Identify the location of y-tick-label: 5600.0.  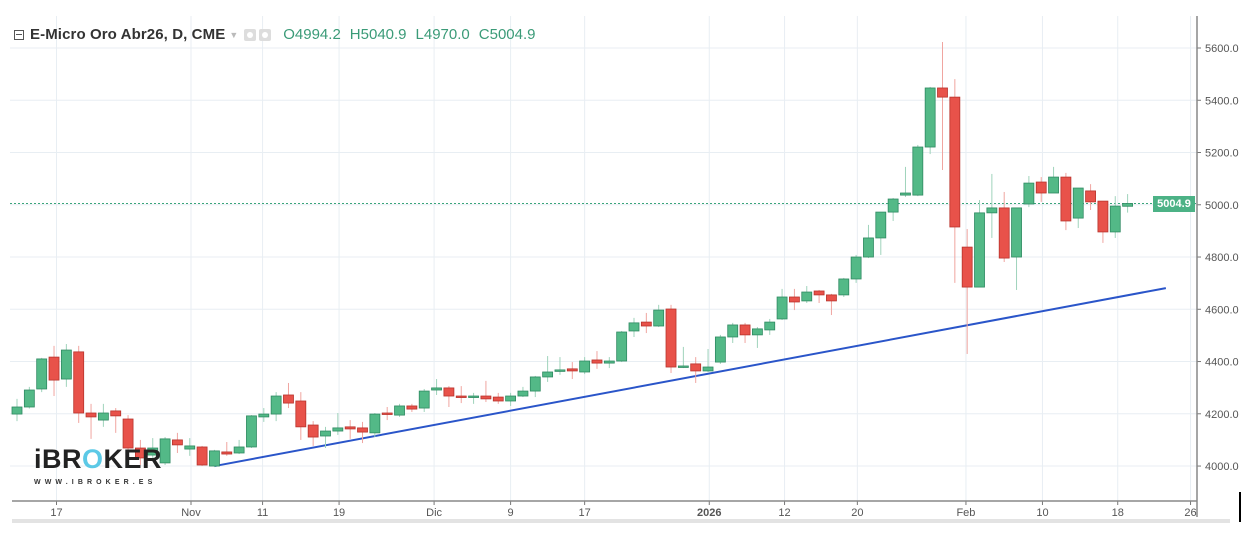
(1222, 49).